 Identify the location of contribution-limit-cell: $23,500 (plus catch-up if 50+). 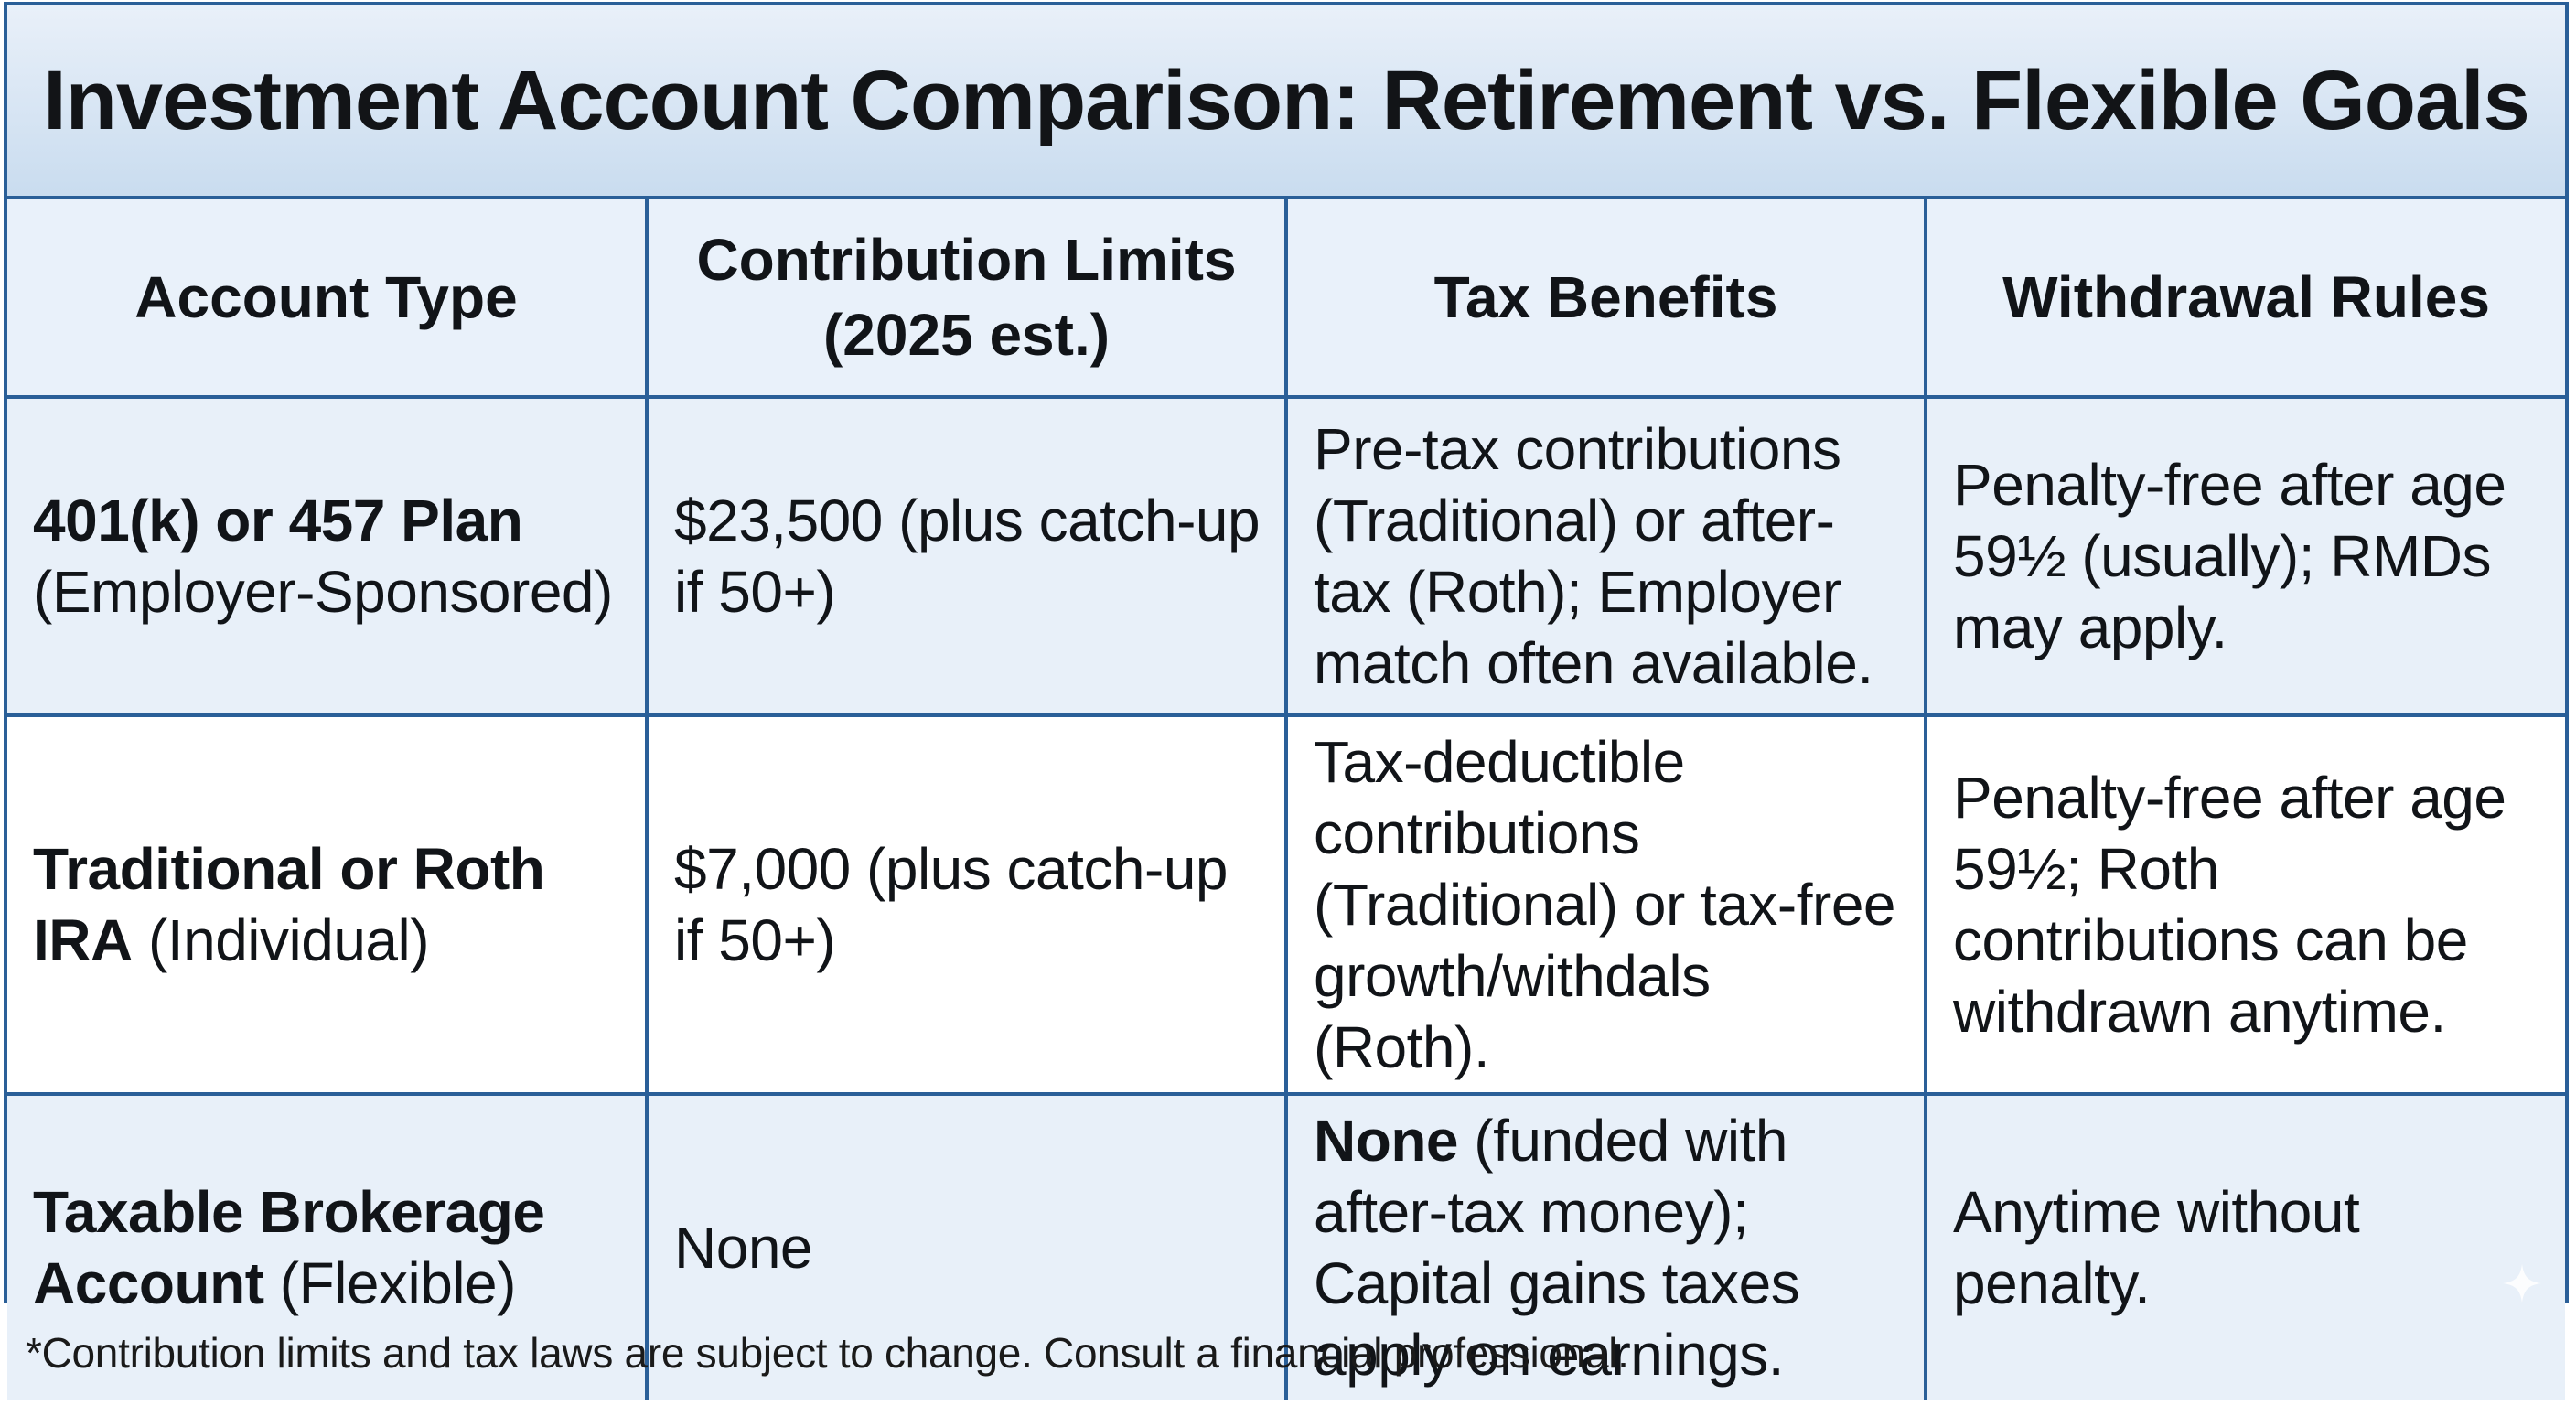
(966, 556).